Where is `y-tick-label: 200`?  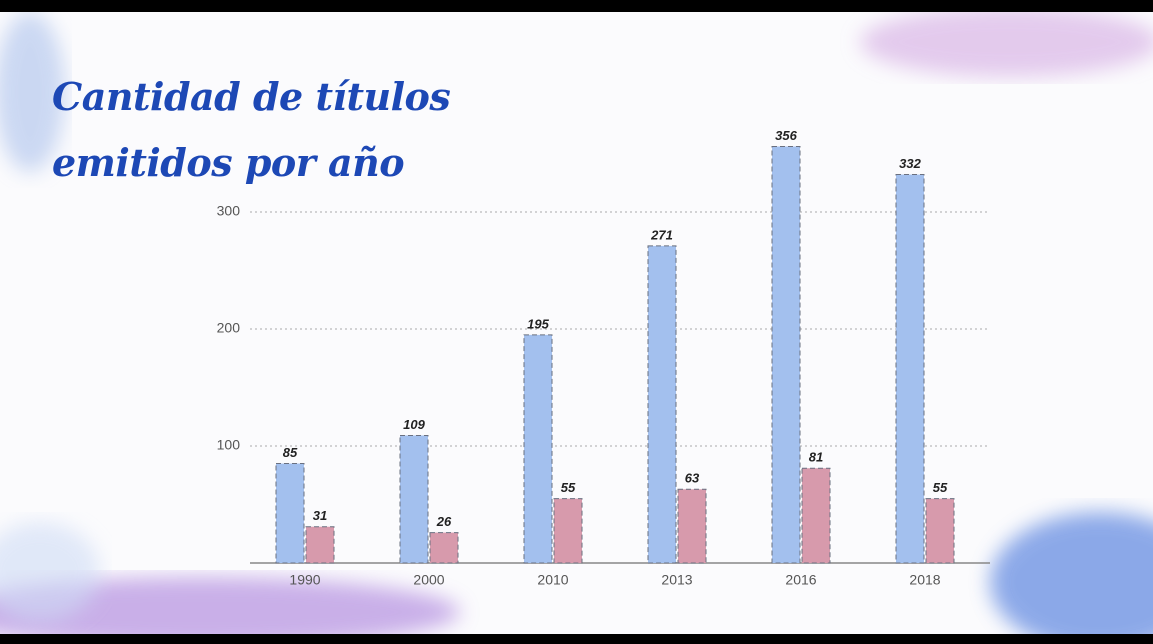
y-tick-label: 200 is located at coordinates (229, 328).